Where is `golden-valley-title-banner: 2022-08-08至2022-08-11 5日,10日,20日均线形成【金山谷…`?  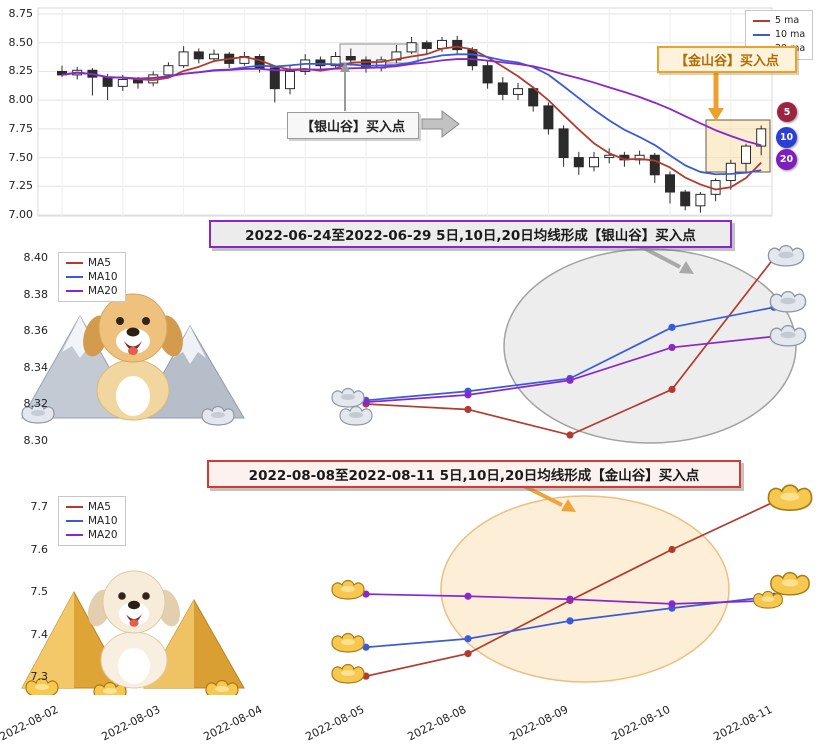
golden-valley-title-banner: 2022-08-08至2022-08-11 5日,10日,20日均线形成【金山谷… is located at coordinates (474, 474).